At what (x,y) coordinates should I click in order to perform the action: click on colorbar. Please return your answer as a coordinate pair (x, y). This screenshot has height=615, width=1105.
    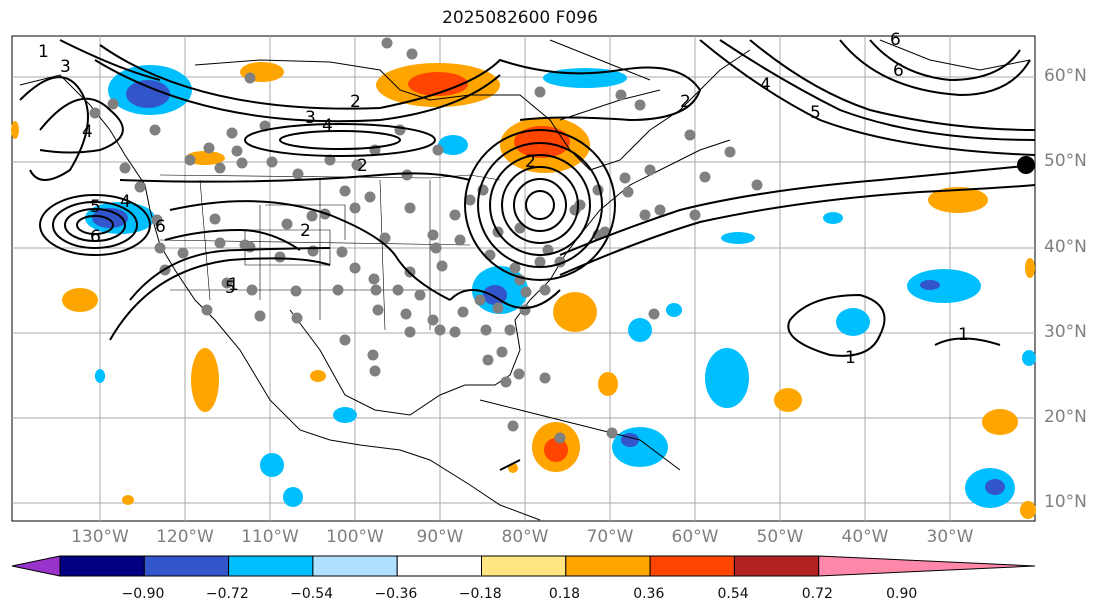
    Looking at the image, I should click on (523, 566).